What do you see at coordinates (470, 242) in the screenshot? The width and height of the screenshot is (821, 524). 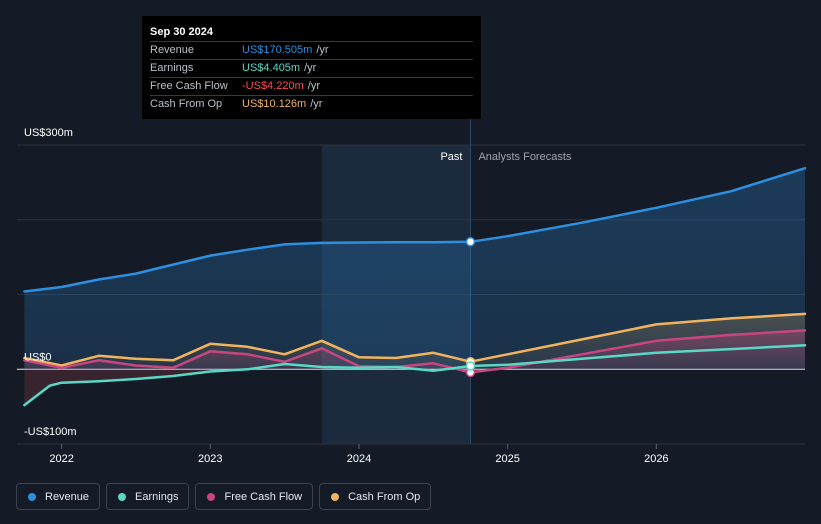 I see `revenue-marker` at bounding box center [470, 242].